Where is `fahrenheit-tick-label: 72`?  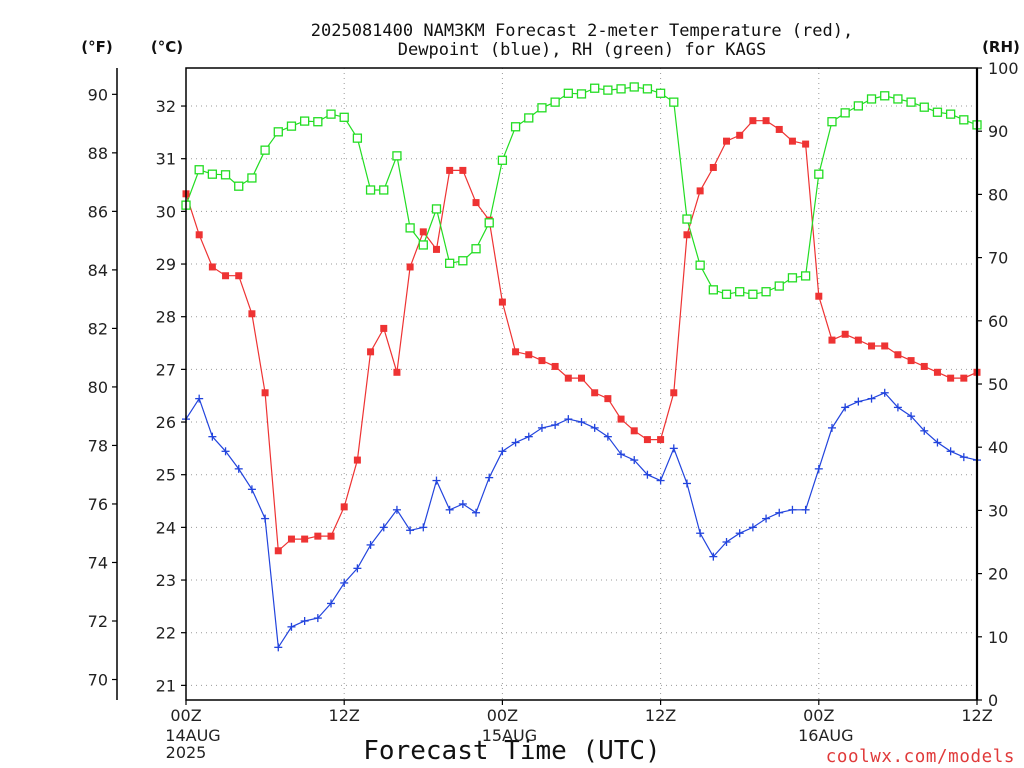 fahrenheit-tick-label: 72 is located at coordinates (98, 621).